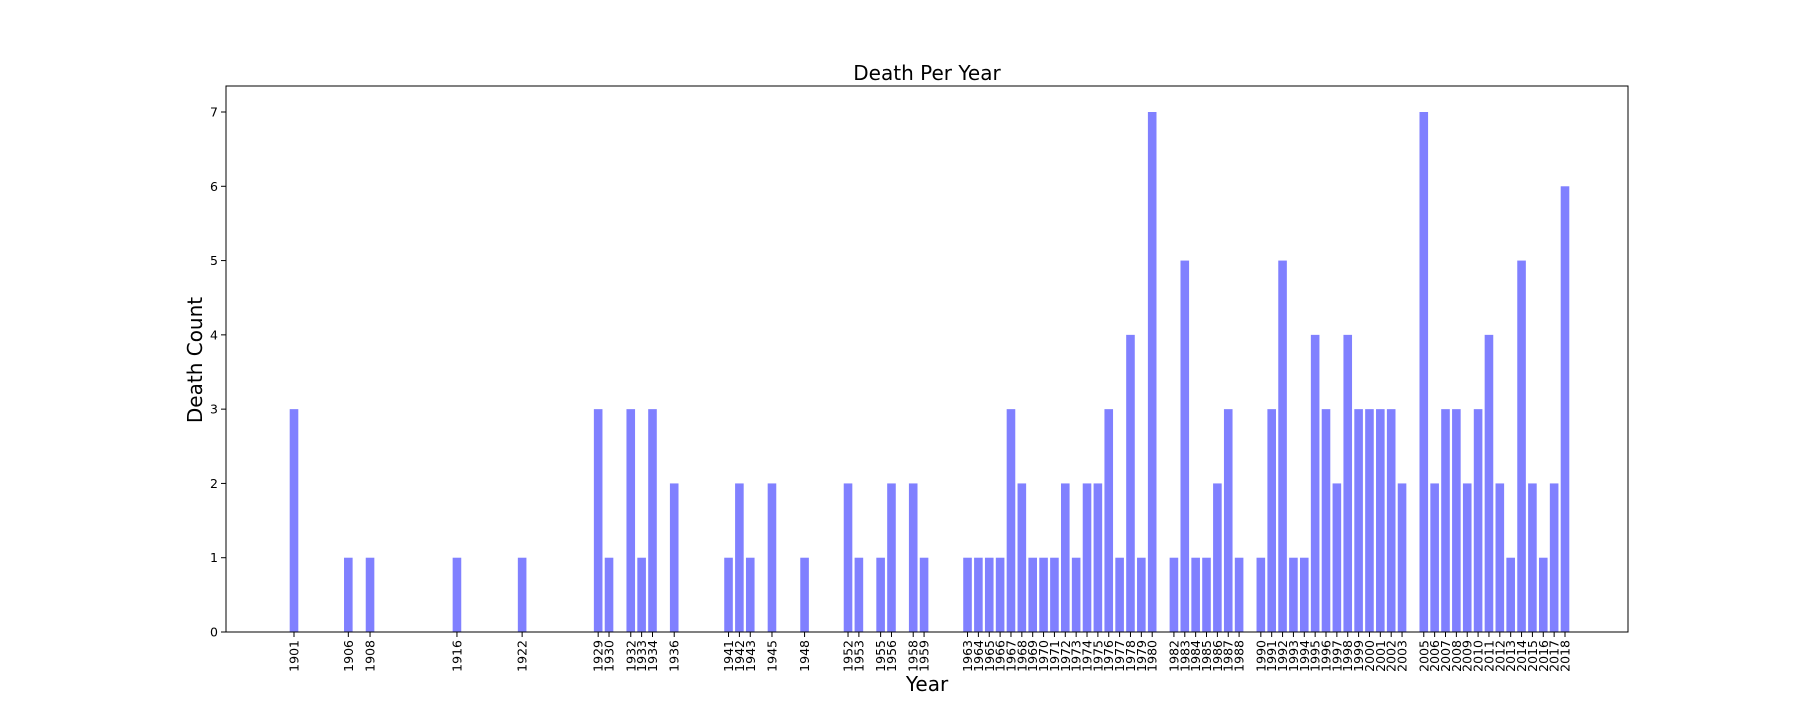 The height and width of the screenshot is (720, 1800). What do you see at coordinates (1402, 557) in the screenshot?
I see `bar-2003` at bounding box center [1402, 557].